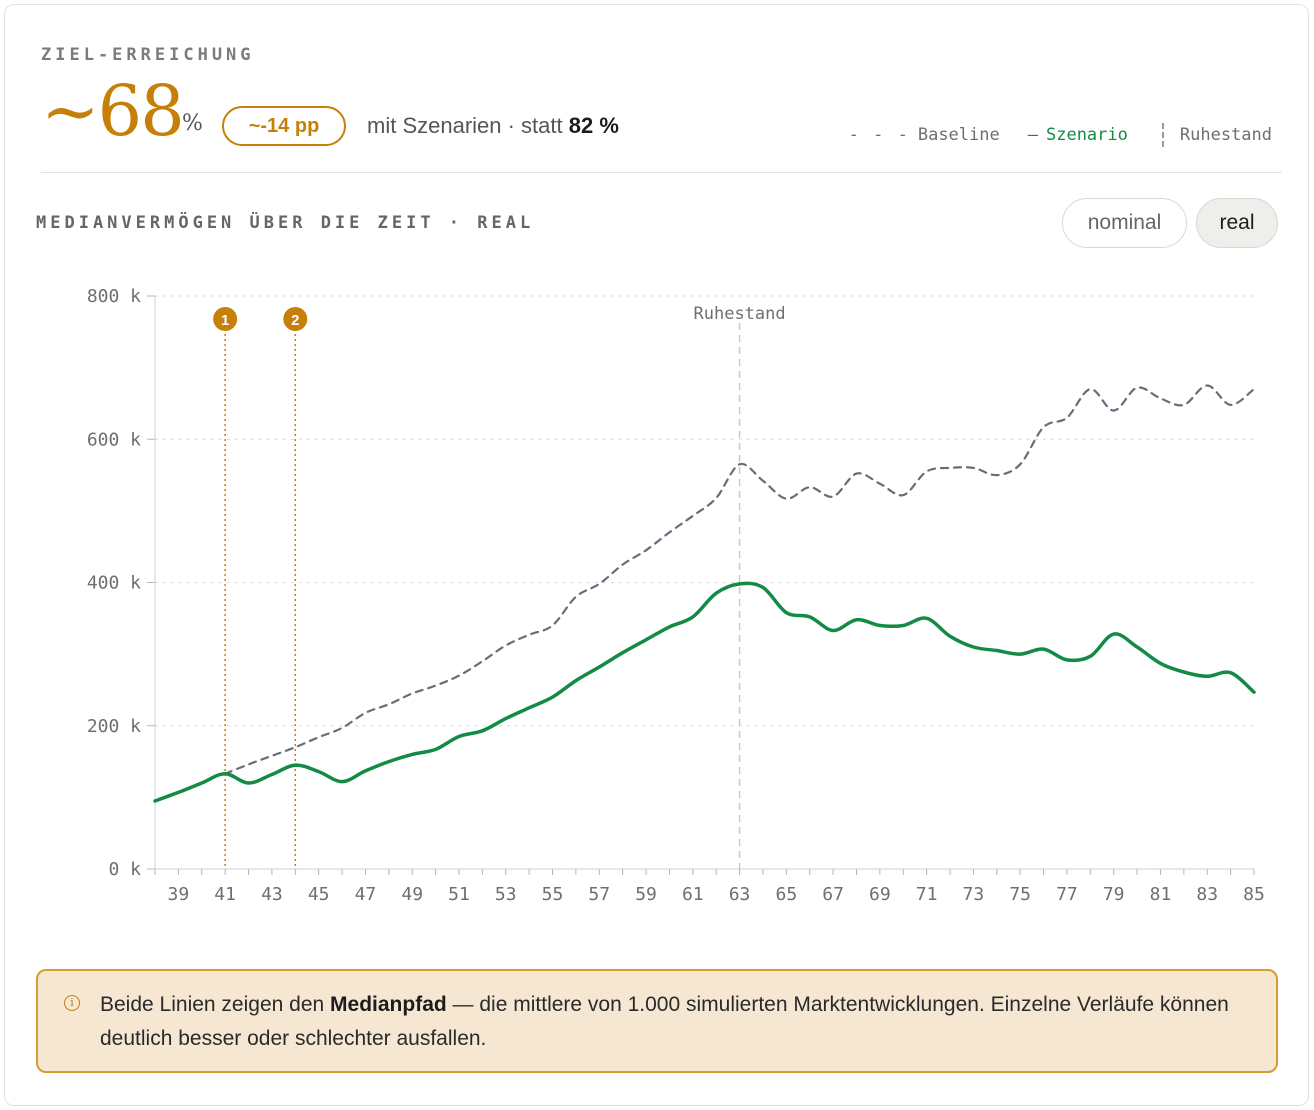  I want to click on x-tick-label: 61, so click(693, 894).